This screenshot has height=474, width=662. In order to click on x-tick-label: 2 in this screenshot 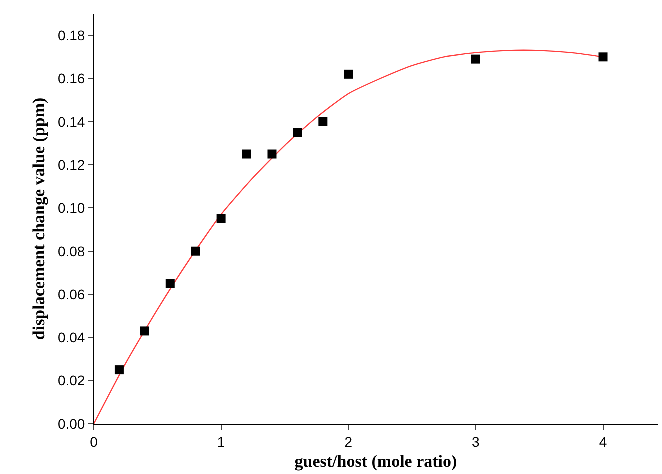, I will do `click(348, 442)`.